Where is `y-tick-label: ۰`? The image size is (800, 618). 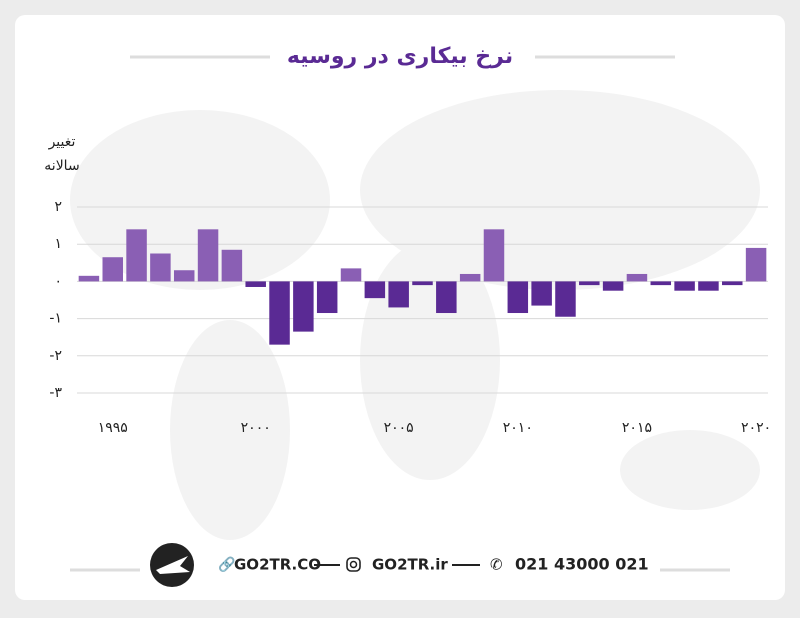
y-tick-label: ۰ is located at coordinates (58, 281).